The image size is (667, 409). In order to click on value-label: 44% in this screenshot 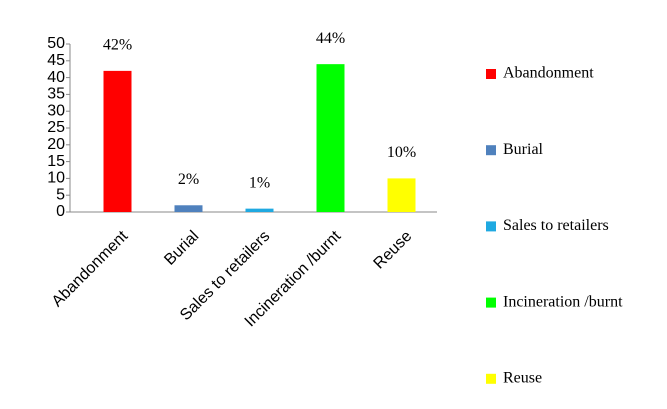, I will do `click(330, 38)`.